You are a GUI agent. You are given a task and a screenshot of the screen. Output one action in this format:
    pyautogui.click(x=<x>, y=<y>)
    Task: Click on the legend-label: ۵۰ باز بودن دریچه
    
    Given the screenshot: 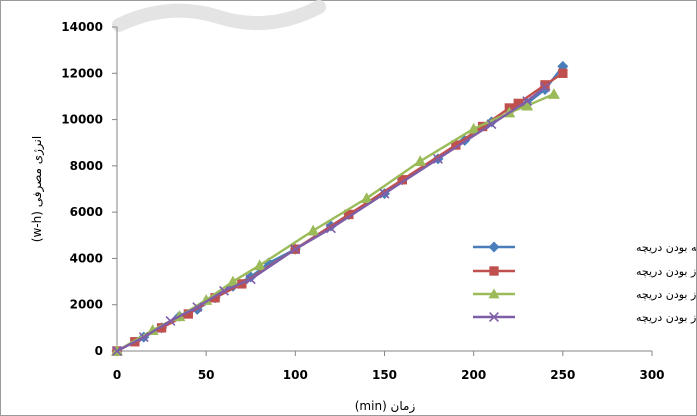 What is the action you would take?
    pyautogui.click(x=666, y=271)
    